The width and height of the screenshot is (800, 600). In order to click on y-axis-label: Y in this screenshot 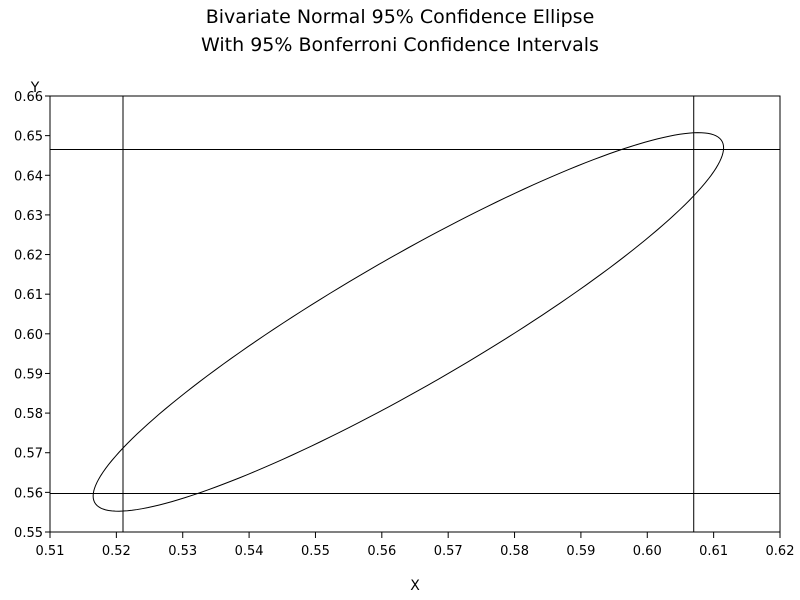, I will do `click(35, 88)`.